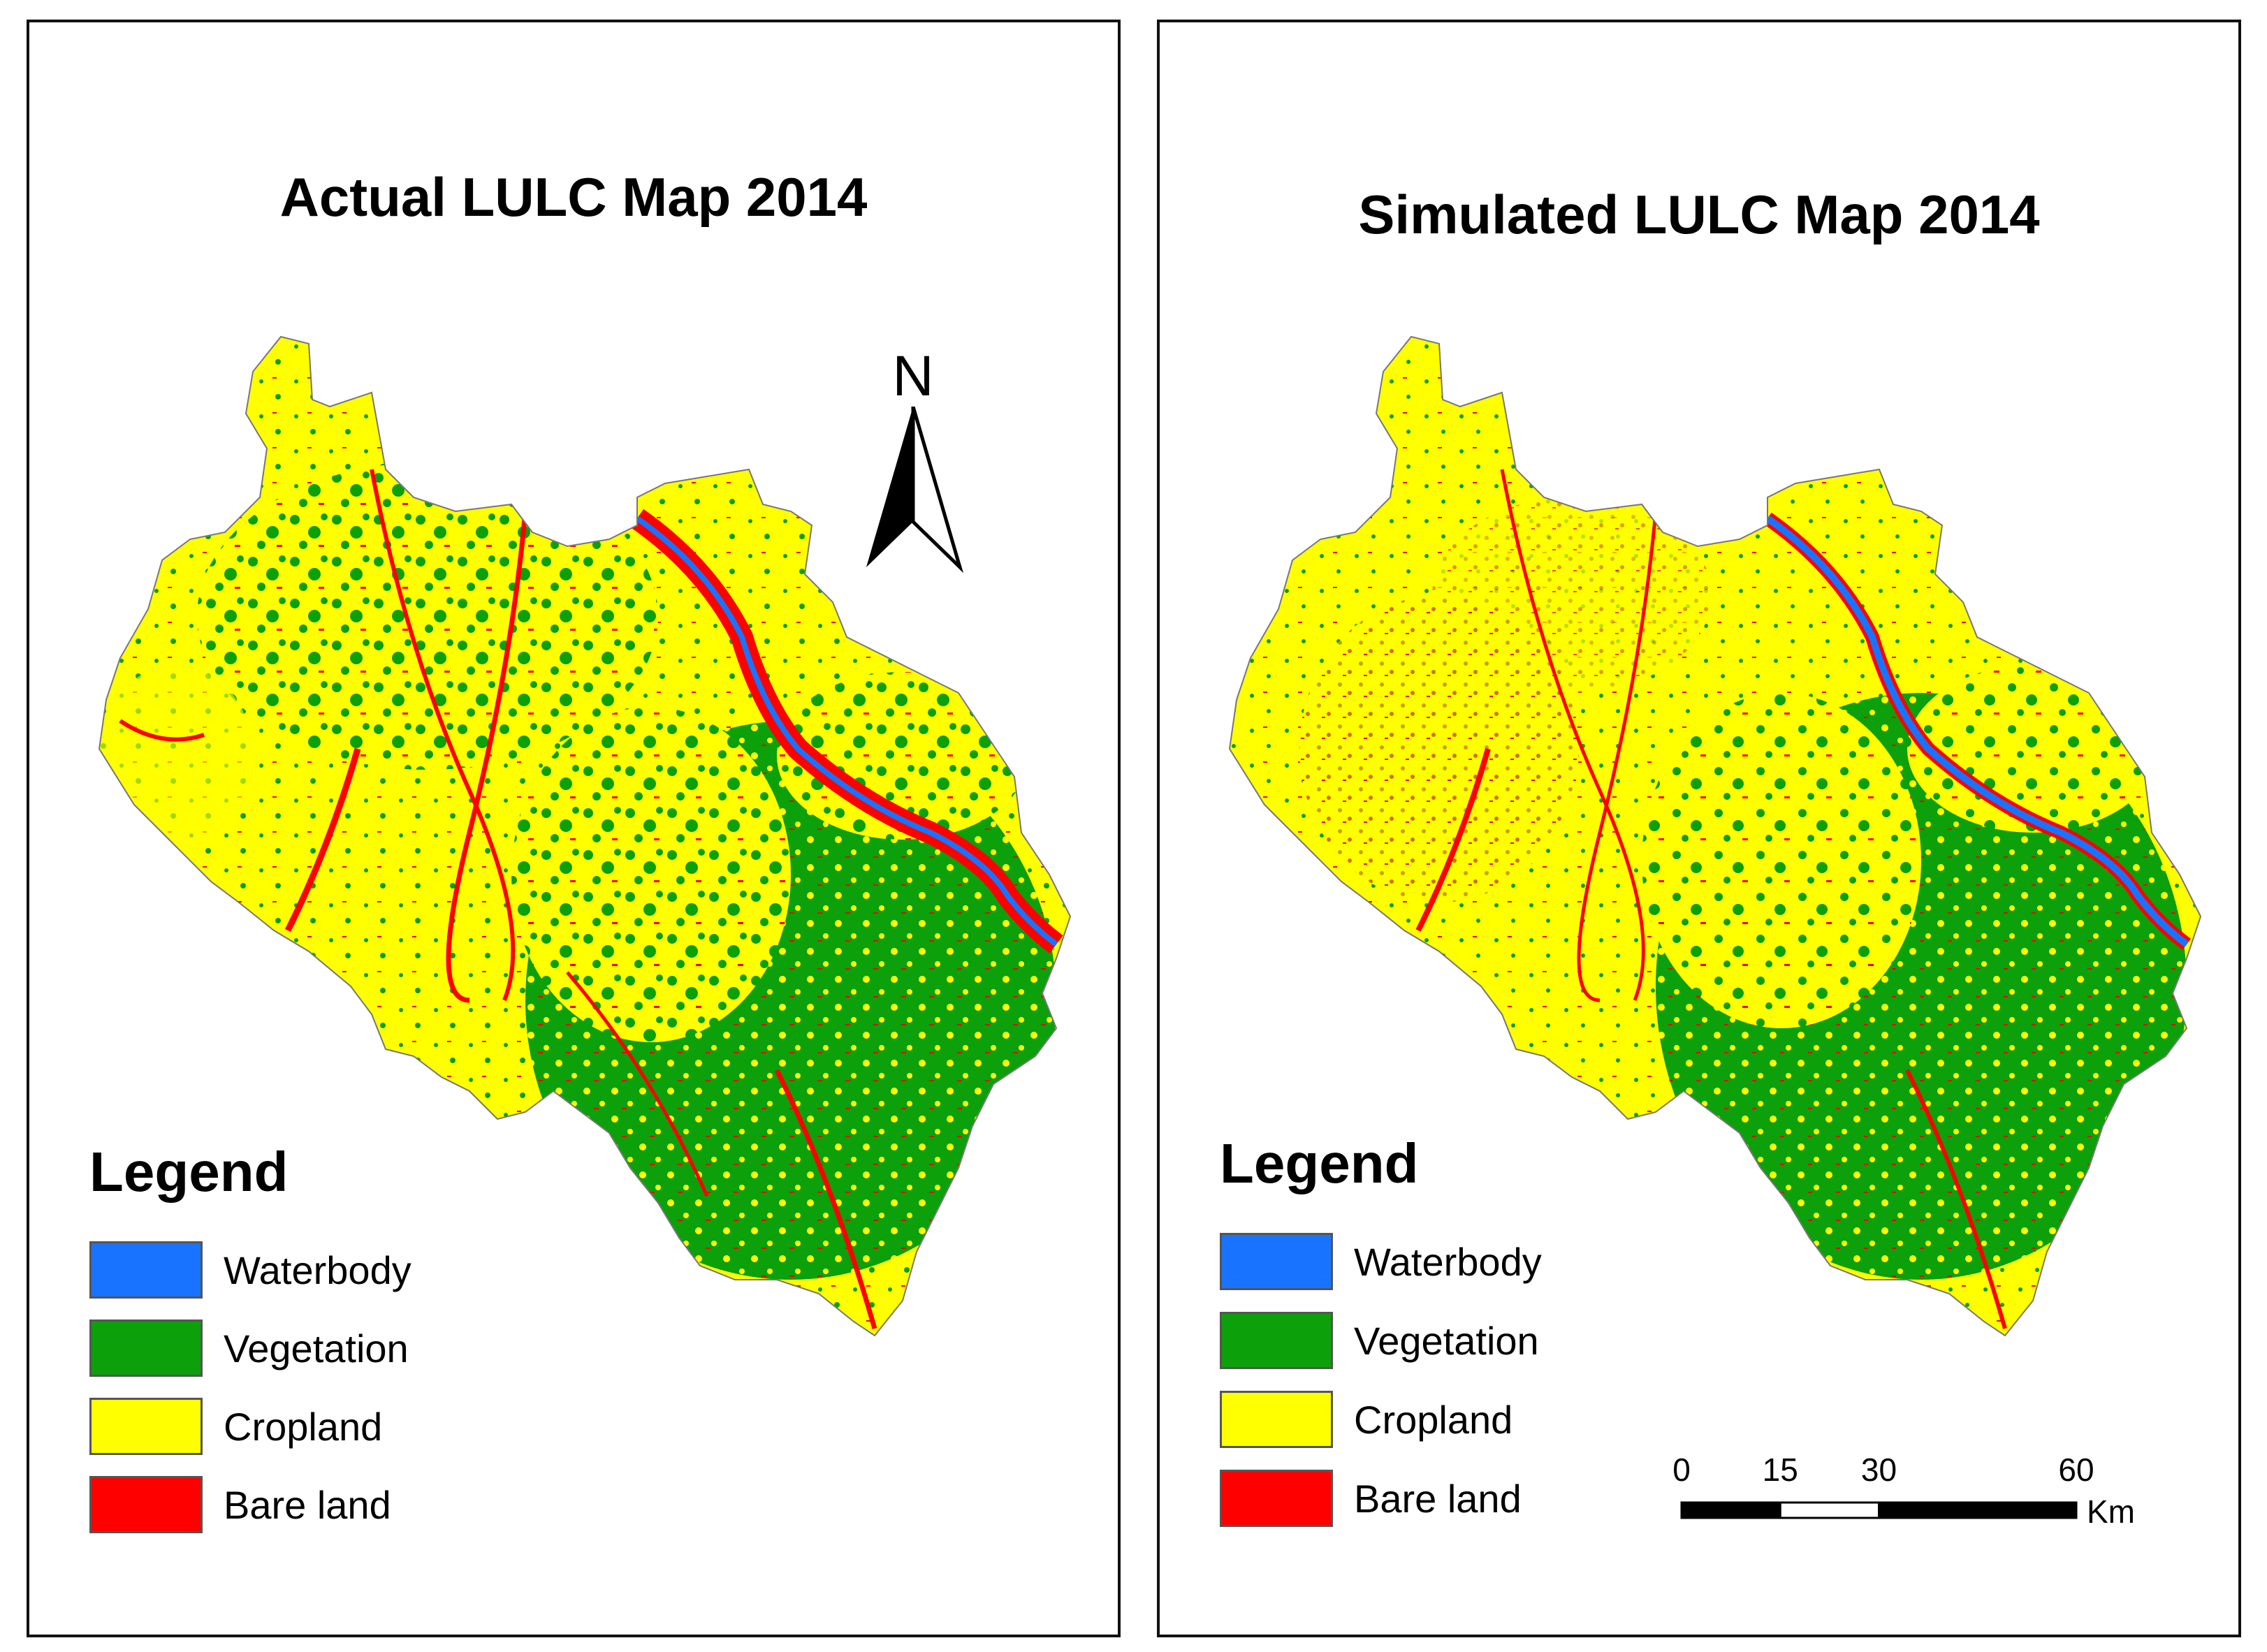 The width and height of the screenshot is (2267, 1652). Describe the element at coordinates (2111, 1511) in the screenshot. I see `scale-unit-label: Km` at that location.